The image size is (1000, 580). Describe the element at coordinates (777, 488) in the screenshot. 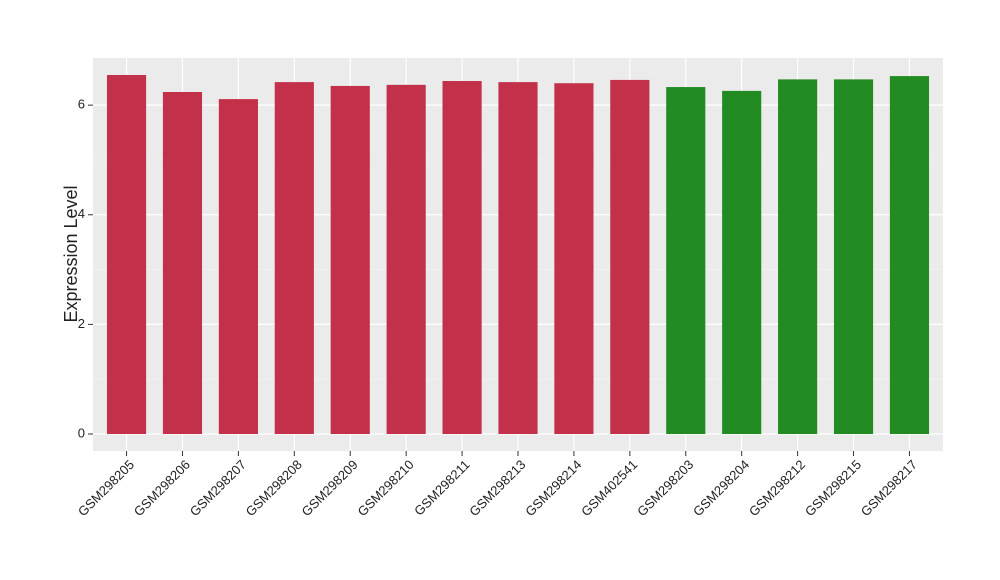

I see `x-tick-label: GSM298212` at that location.